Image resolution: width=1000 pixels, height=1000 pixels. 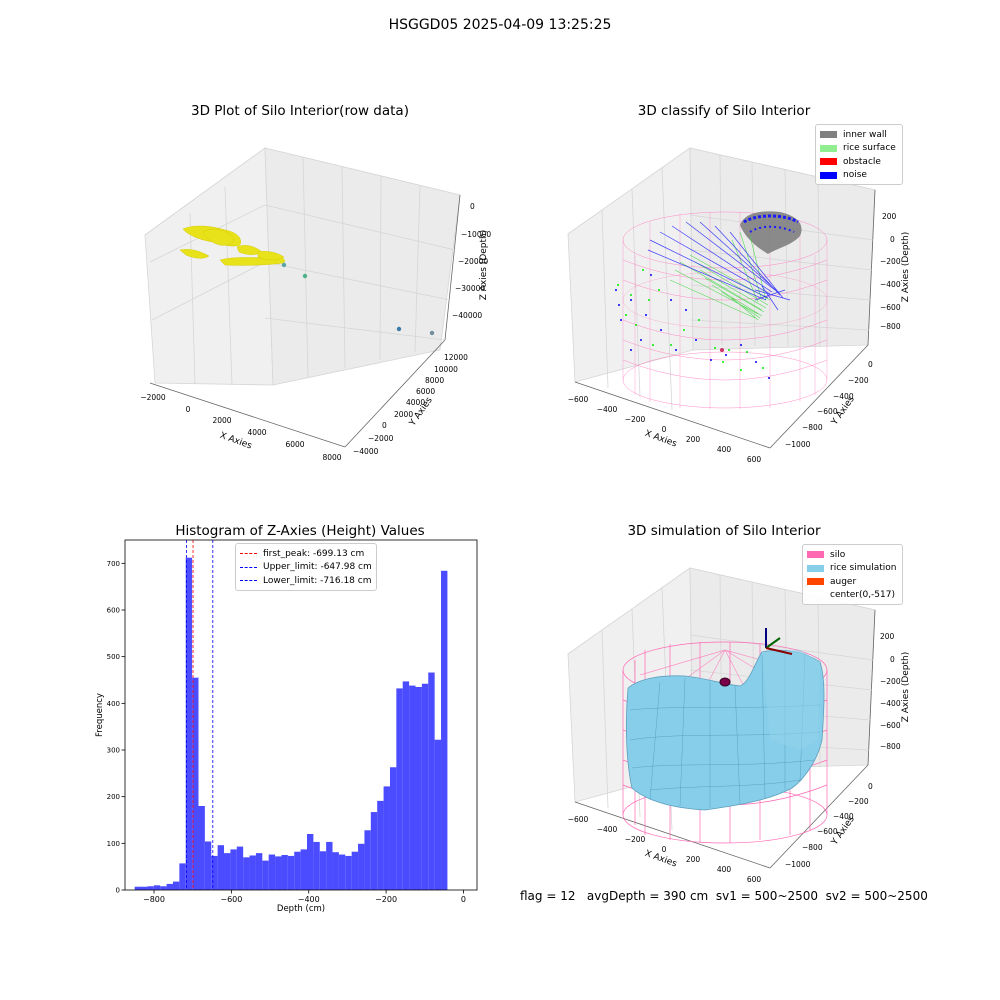 I want to click on raw-x-tick: 4000, so click(x=256, y=432).